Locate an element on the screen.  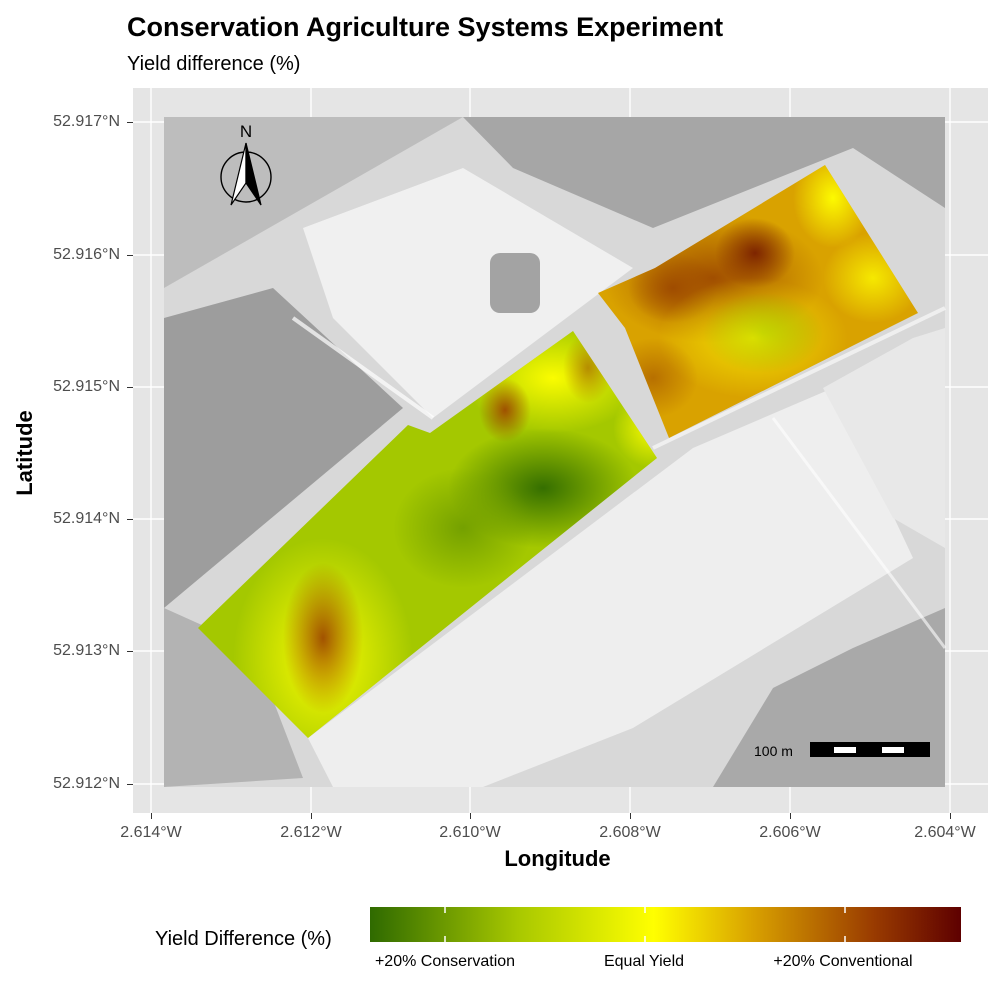
legend-label-conservation: +20% Conservation is located at coordinates (445, 961).